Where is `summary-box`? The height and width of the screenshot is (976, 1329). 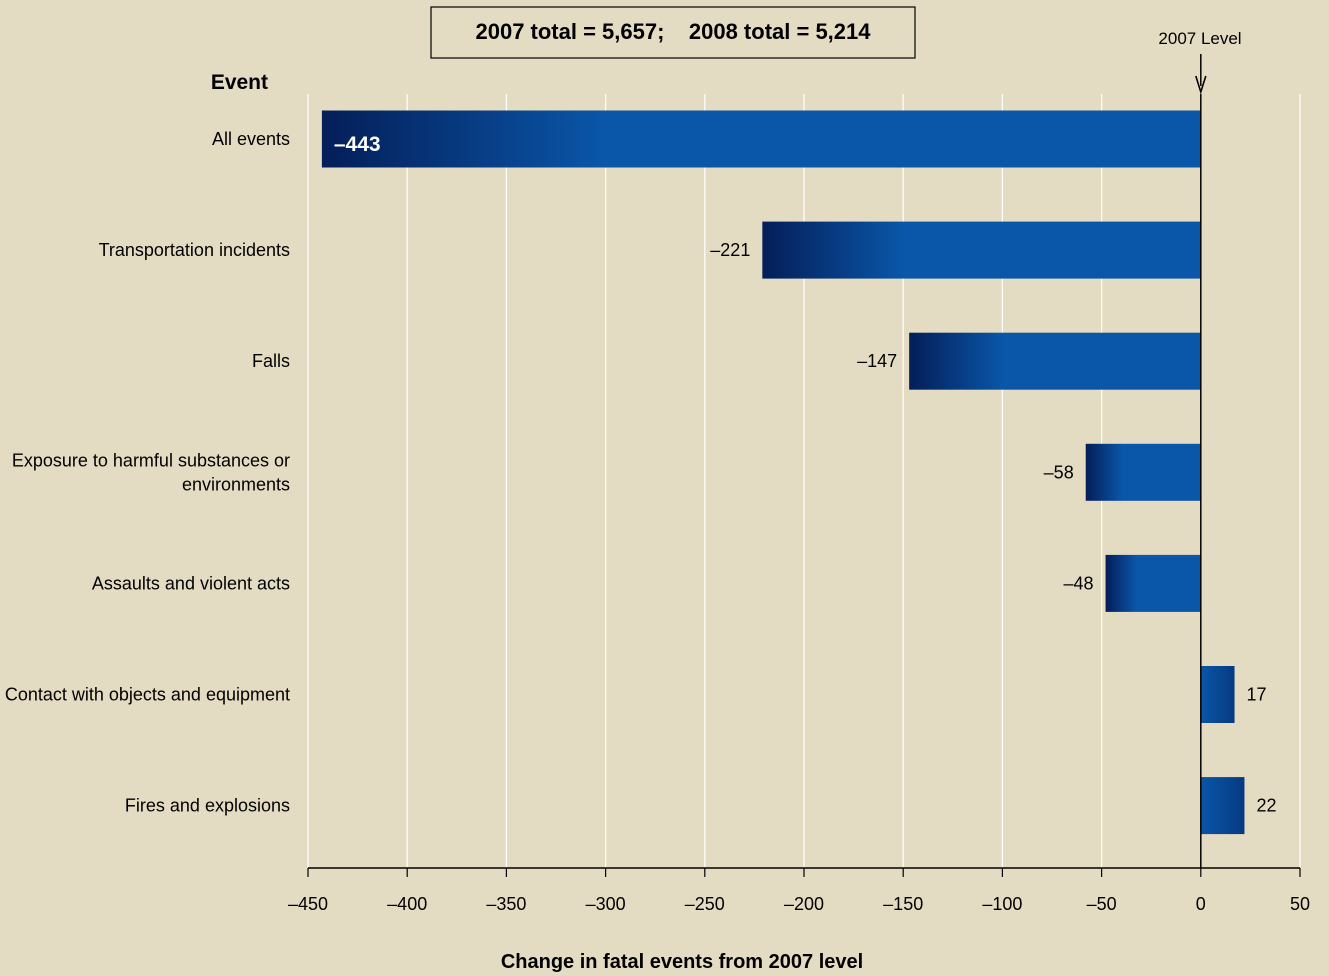
summary-box is located at coordinates (673, 32).